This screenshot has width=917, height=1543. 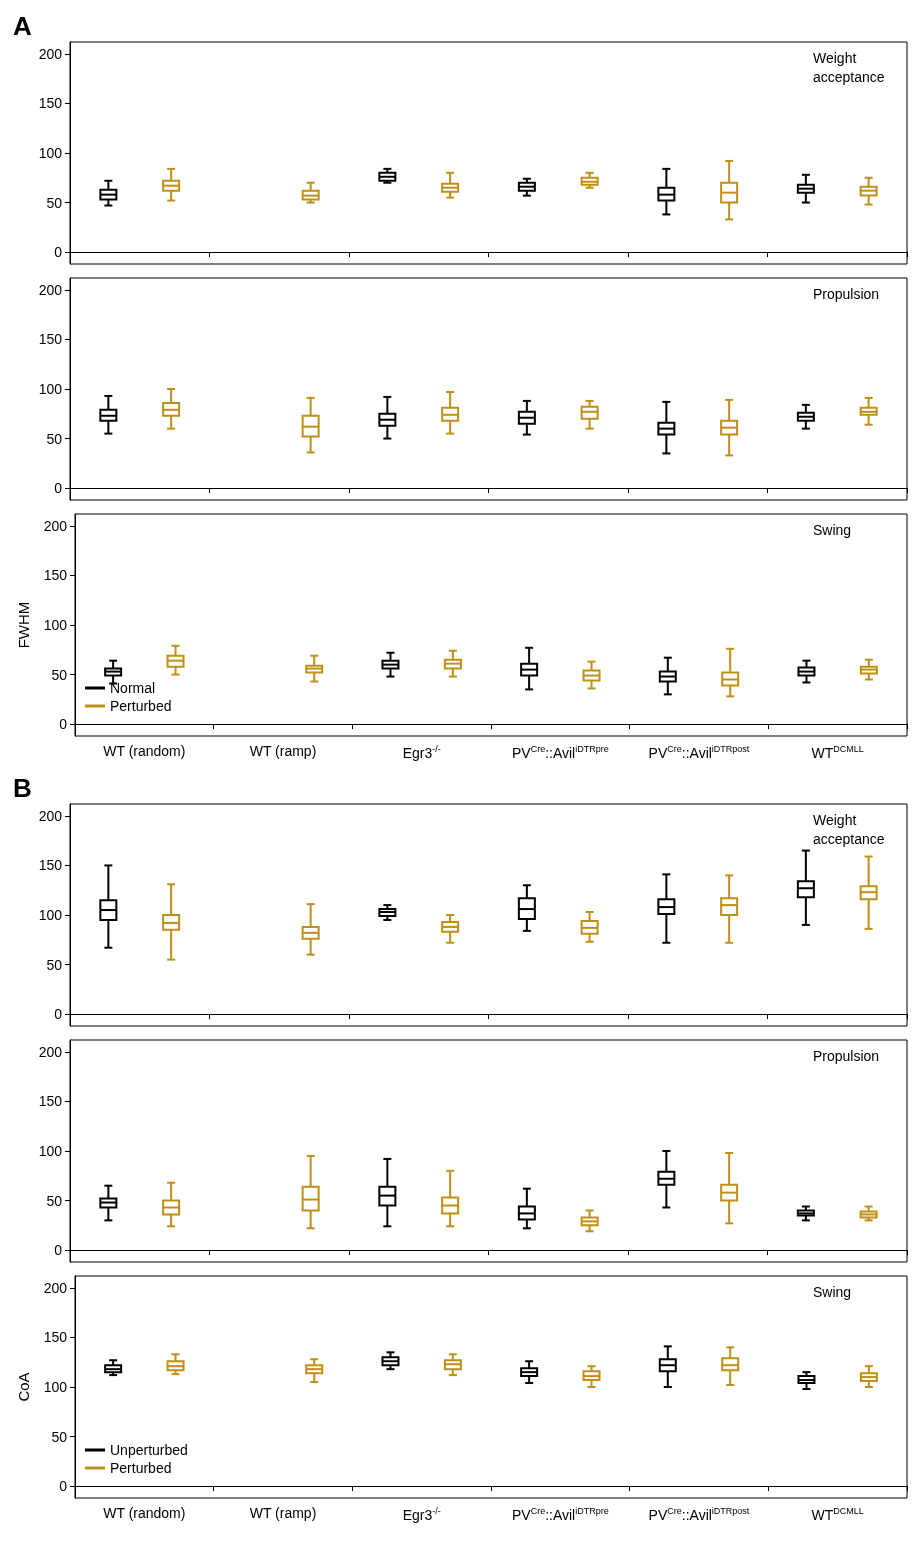 I want to click on chart-title: B, so click(x=22, y=788).